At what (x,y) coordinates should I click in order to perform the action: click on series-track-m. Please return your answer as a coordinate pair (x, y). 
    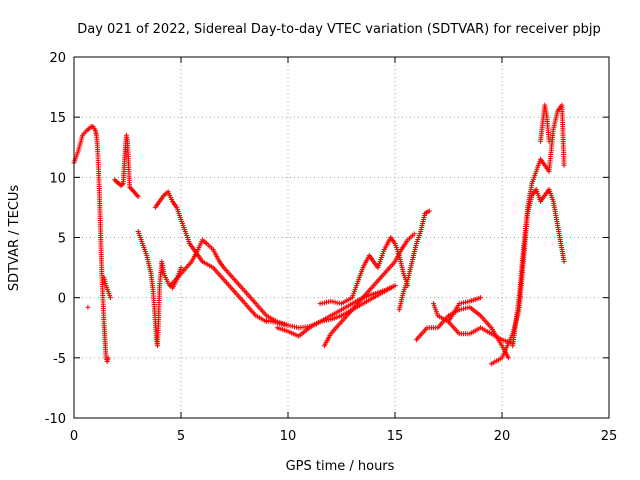
    Looking at the image, I should click on (473, 323).